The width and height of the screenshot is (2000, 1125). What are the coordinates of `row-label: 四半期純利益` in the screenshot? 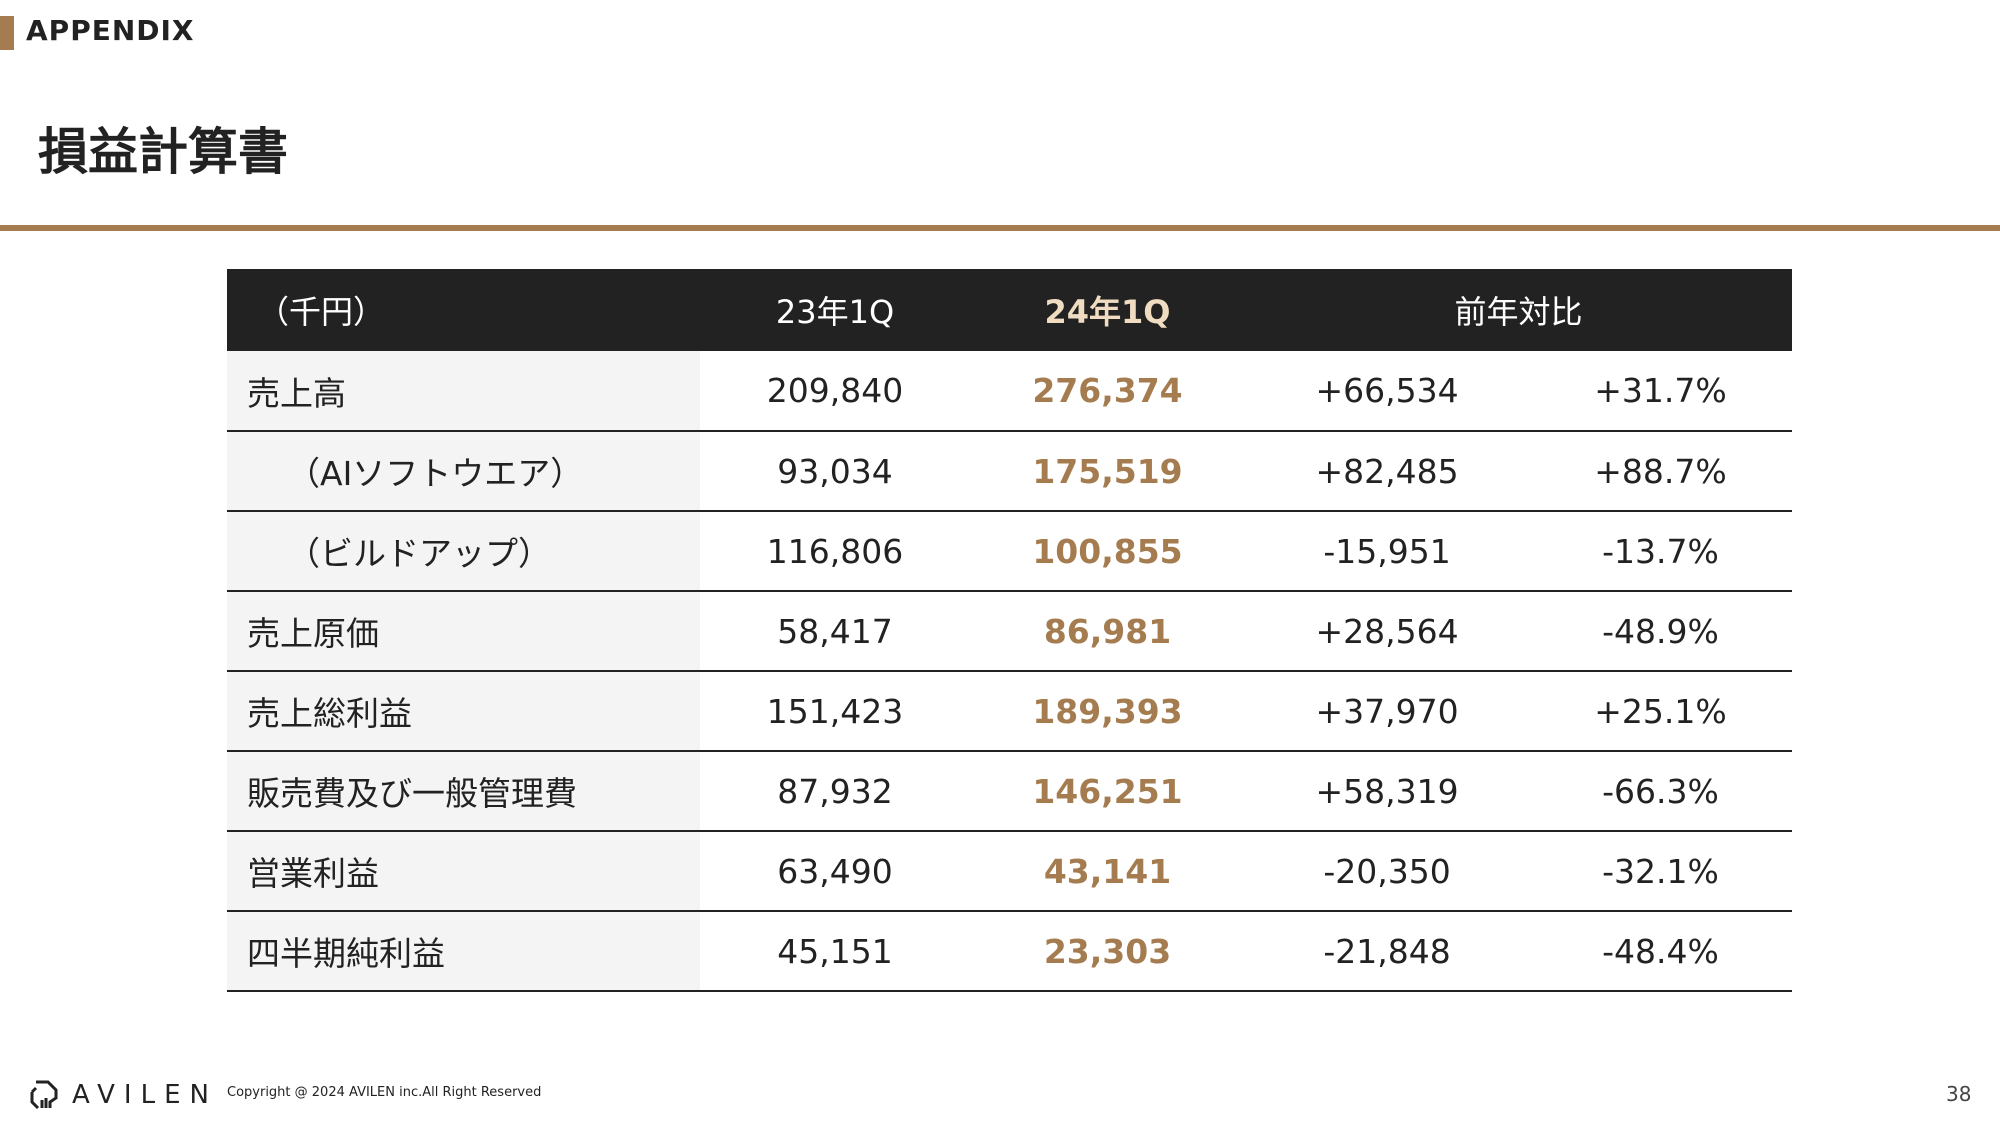 It's located at (463, 951).